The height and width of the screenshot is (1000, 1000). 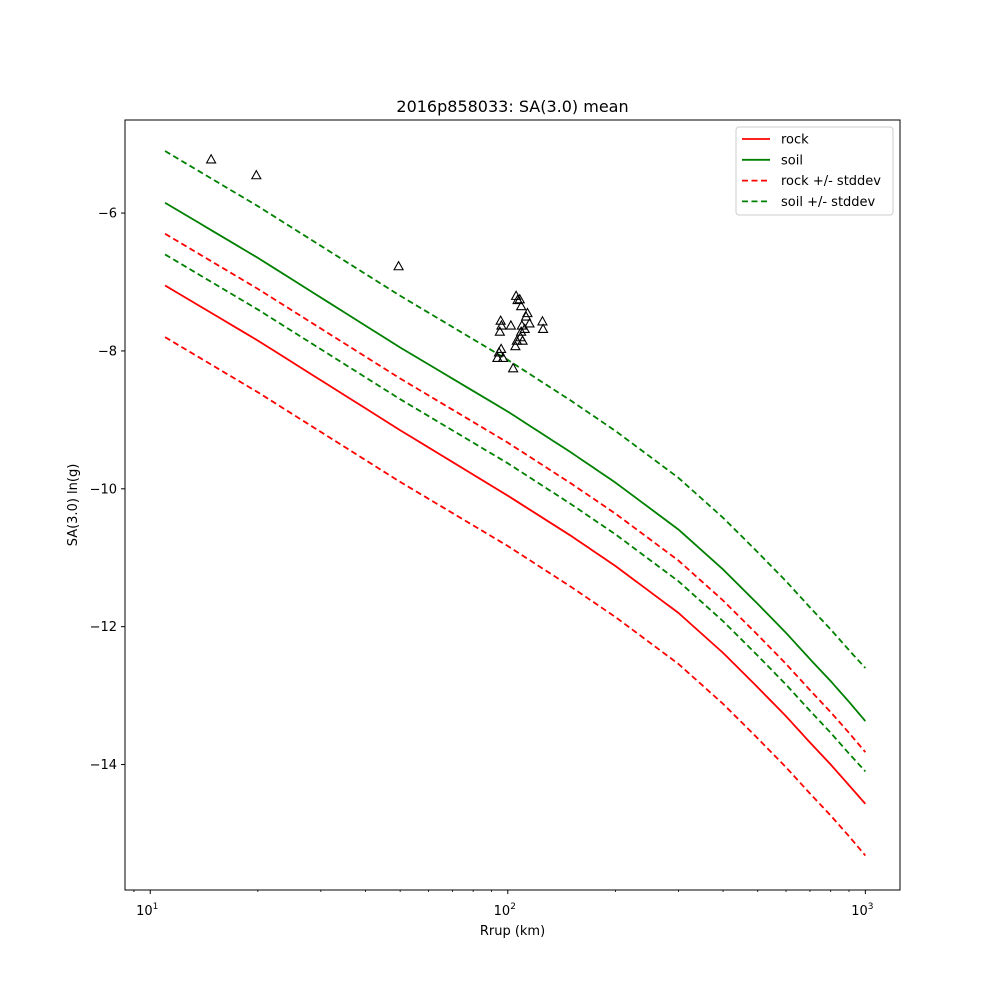 I want to click on x-axis-label: Rrup (km), so click(x=512, y=931).